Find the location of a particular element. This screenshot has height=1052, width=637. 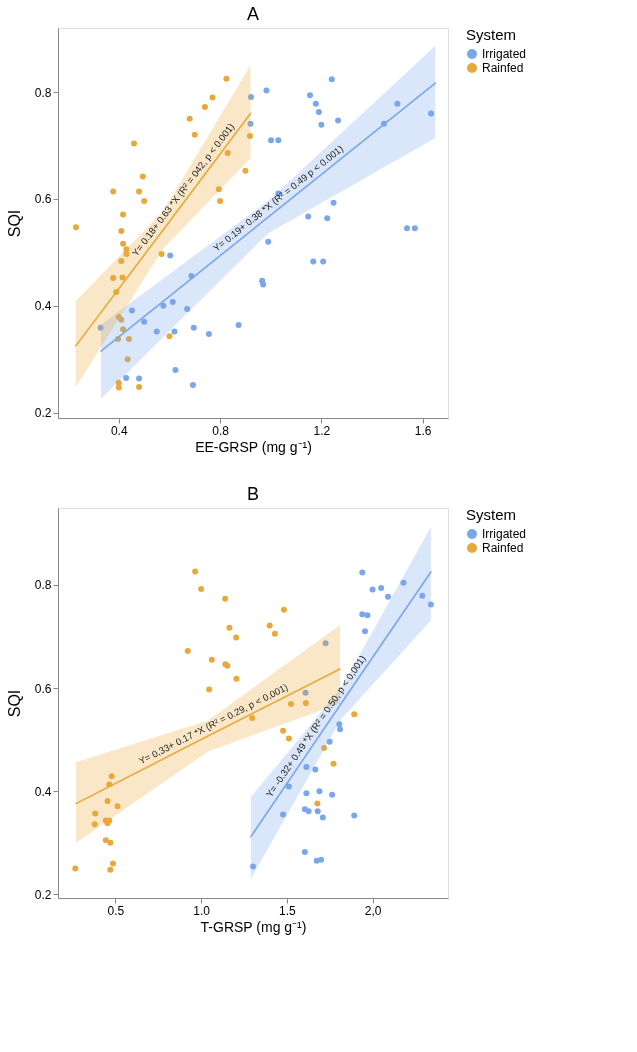

x-tick-label: 2,0 is located at coordinates (373, 910).